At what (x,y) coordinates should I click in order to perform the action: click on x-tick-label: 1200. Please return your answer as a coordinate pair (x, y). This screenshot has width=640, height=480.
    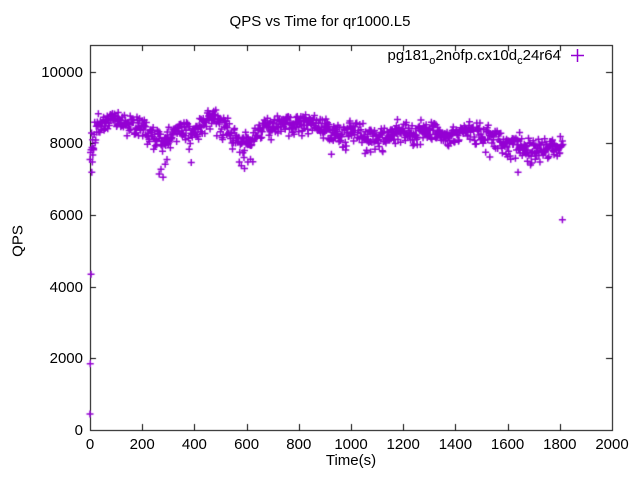
    Looking at the image, I should click on (403, 444).